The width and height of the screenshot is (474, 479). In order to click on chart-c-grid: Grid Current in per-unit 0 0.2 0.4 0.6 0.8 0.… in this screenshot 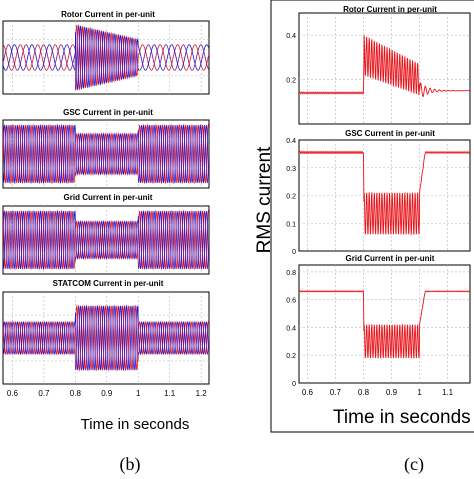, I will do `click(378, 325)`.